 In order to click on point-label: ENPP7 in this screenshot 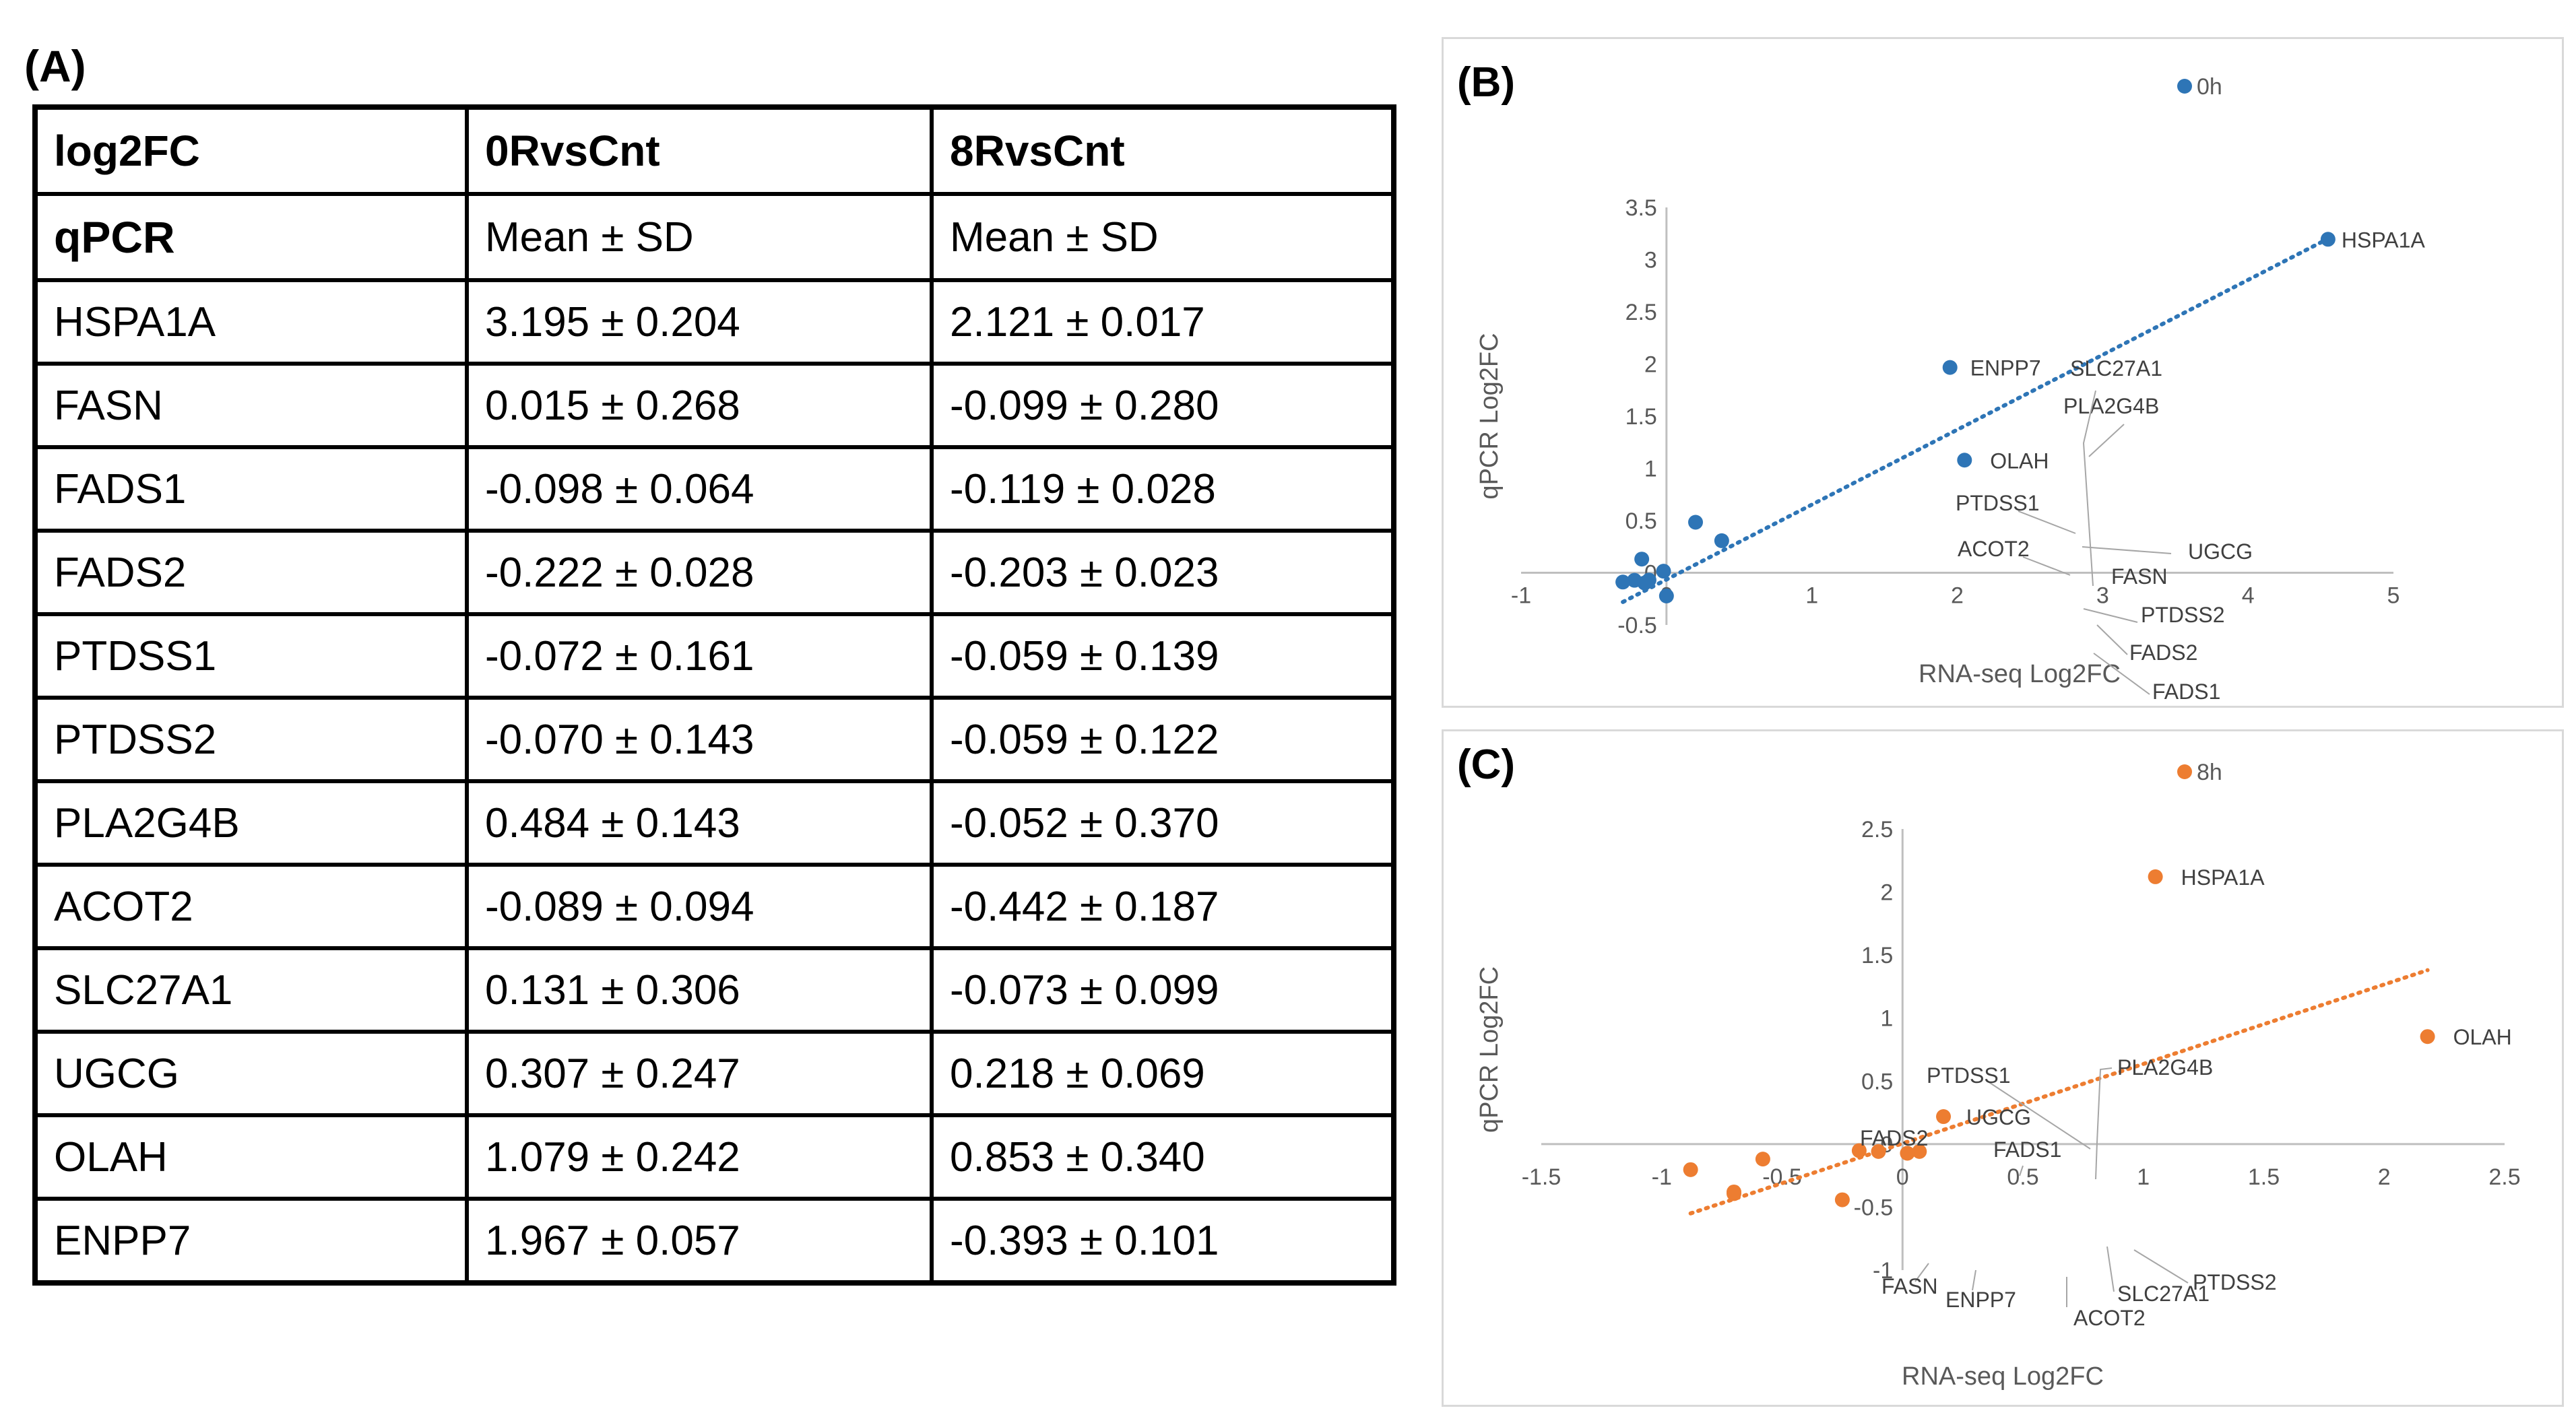, I will do `click(1980, 1300)`.